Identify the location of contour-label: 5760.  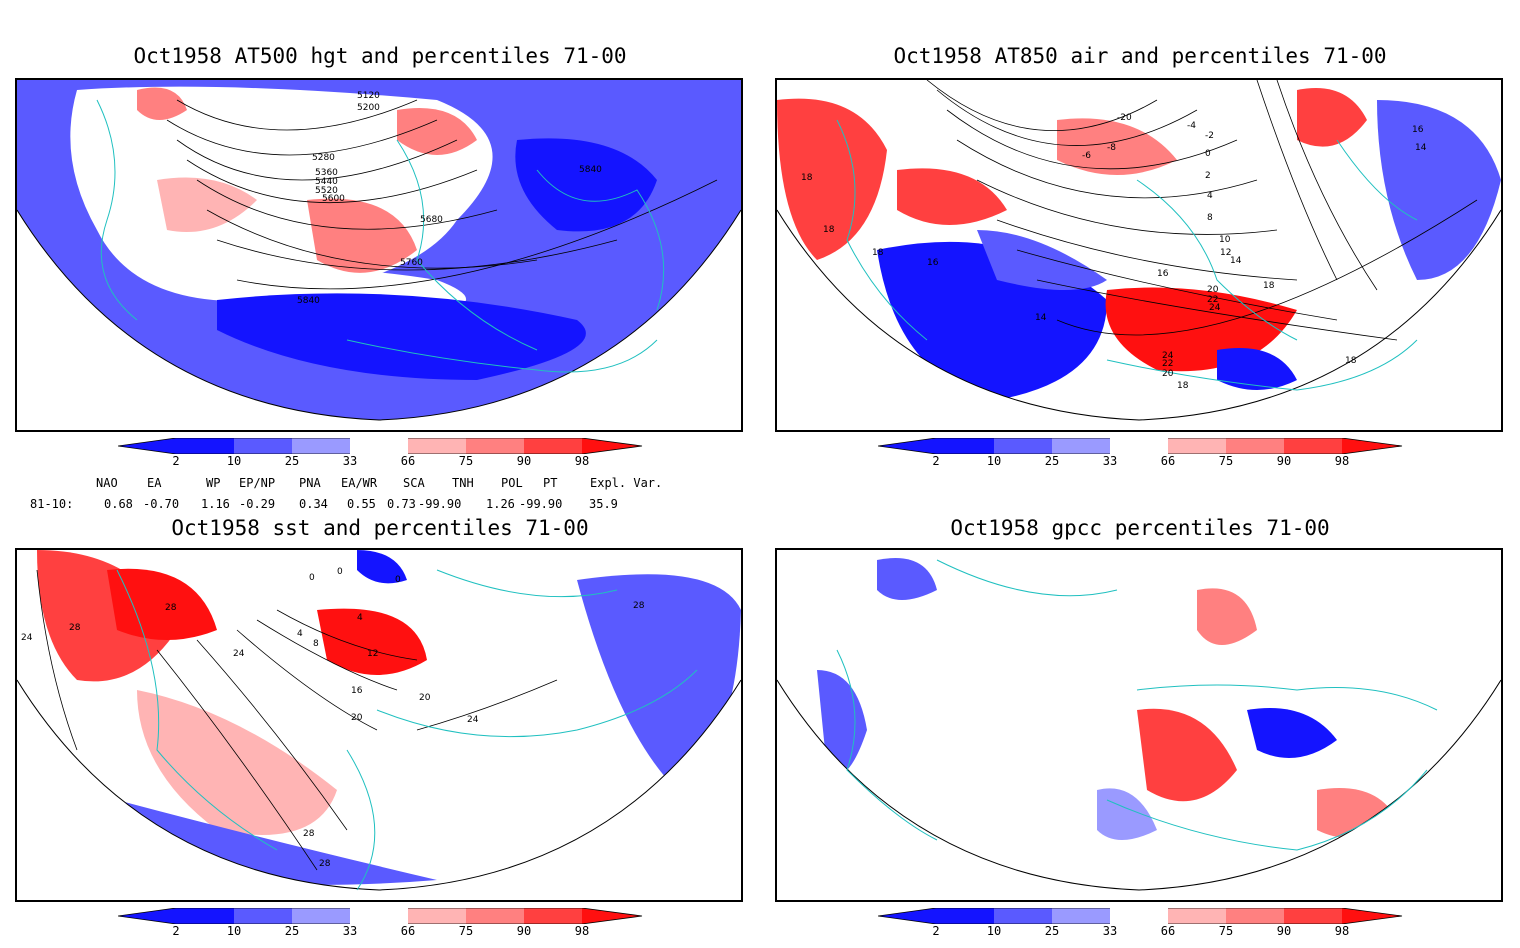
(411, 263).